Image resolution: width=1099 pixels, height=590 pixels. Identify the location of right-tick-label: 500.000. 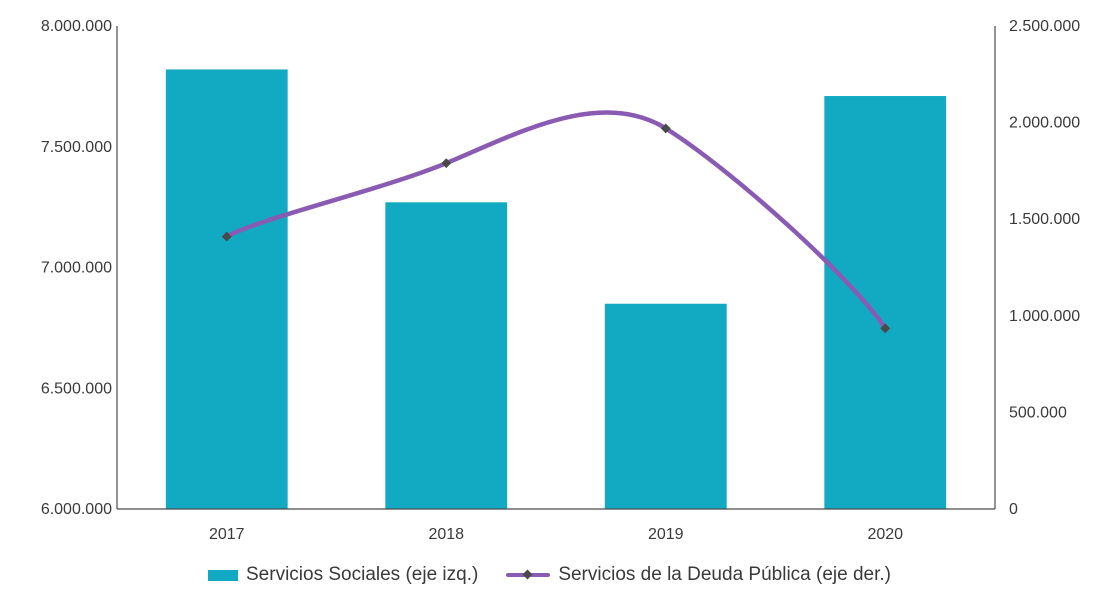
(1038, 412).